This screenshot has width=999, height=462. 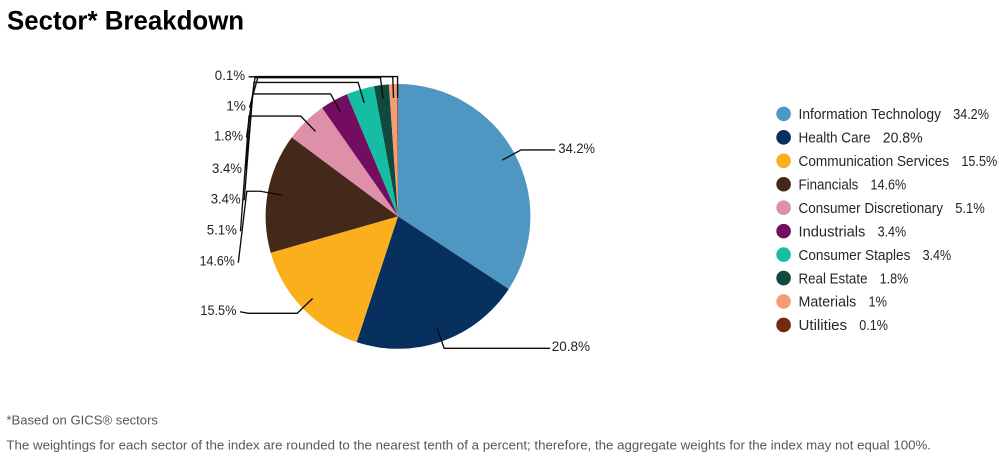 I want to click on svg-text: Consumer Staples, so click(x=855, y=256).